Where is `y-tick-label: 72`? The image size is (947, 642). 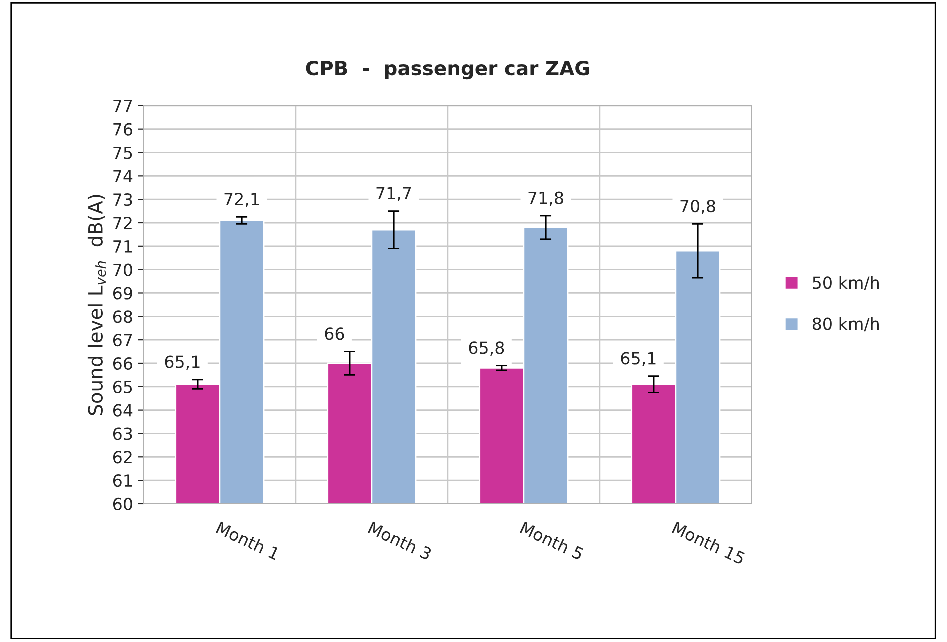 y-tick-label: 72 is located at coordinates (123, 223).